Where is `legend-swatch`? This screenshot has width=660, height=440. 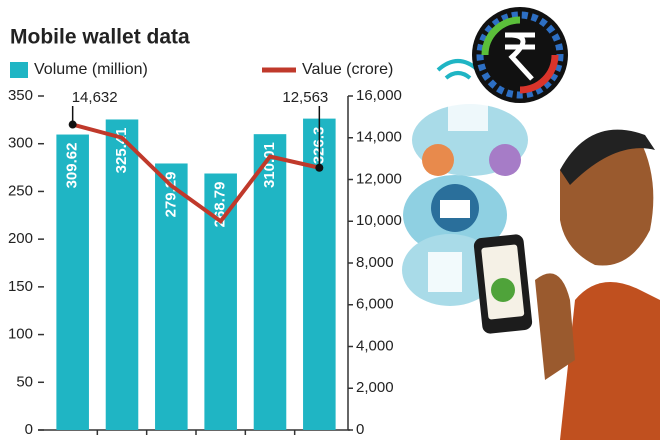
legend-swatch is located at coordinates (19, 70).